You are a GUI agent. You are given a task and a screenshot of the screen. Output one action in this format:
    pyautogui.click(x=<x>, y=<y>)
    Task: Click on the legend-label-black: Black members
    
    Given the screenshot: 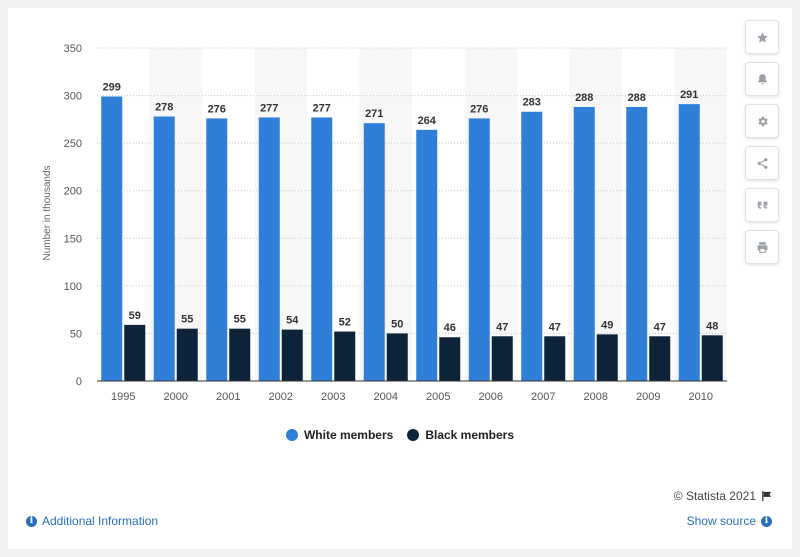 What is the action you would take?
    pyautogui.click(x=470, y=435)
    